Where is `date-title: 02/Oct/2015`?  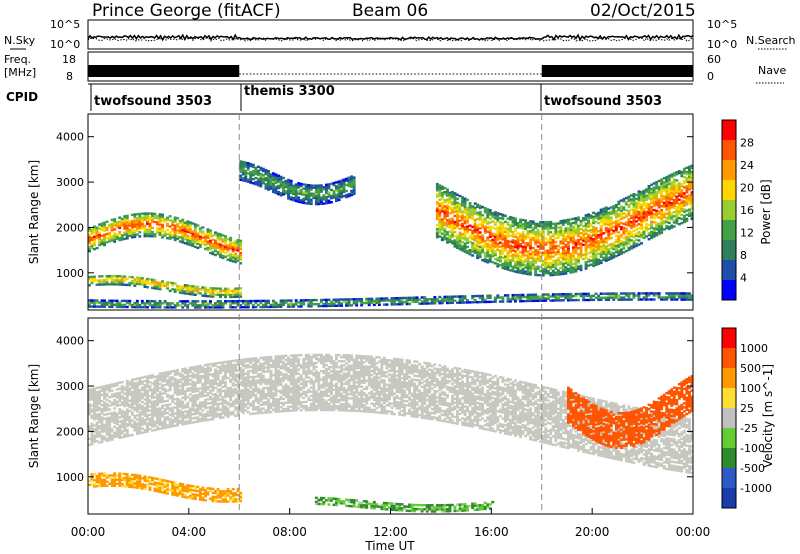 date-title: 02/Oct/2015 is located at coordinates (643, 11).